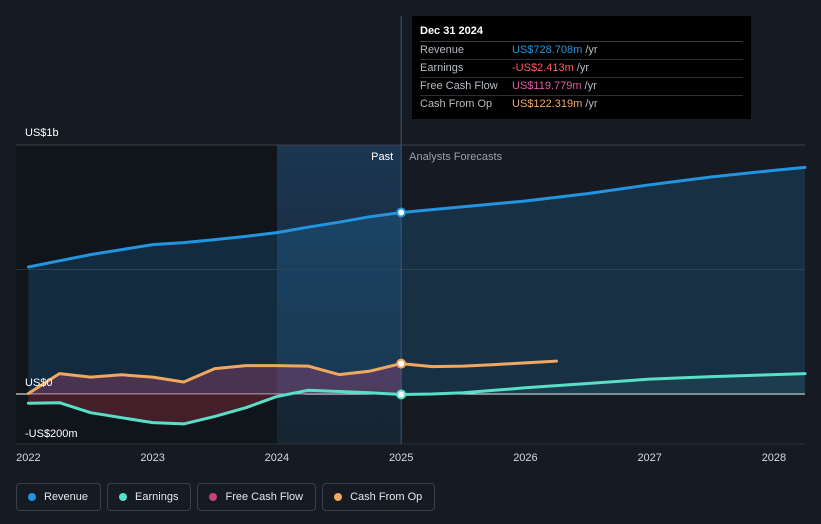 This screenshot has height=524, width=821. What do you see at coordinates (543, 68) in the screenshot?
I see `tooltip-row-value: -US$2.413m` at bounding box center [543, 68].